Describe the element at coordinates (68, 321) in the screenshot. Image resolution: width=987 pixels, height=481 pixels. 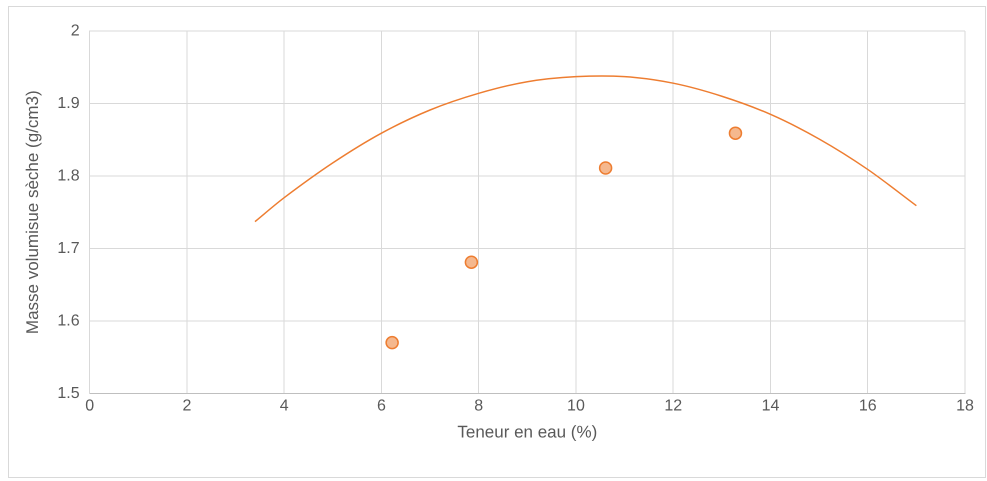
I see `y-tick-label: 1.6` at that location.